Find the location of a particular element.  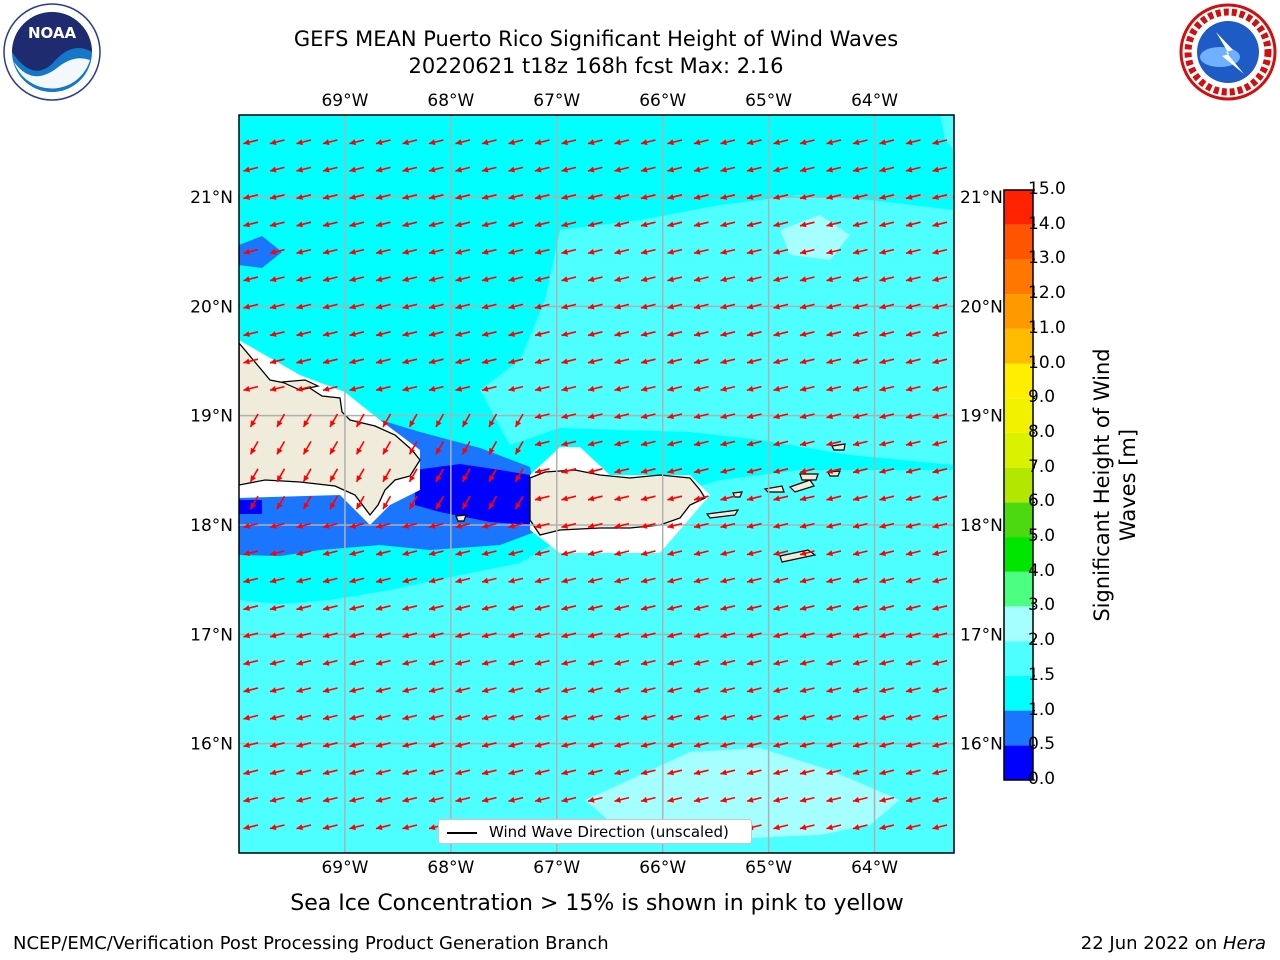

noaa-logo-text: NOAA is located at coordinates (52, 33).